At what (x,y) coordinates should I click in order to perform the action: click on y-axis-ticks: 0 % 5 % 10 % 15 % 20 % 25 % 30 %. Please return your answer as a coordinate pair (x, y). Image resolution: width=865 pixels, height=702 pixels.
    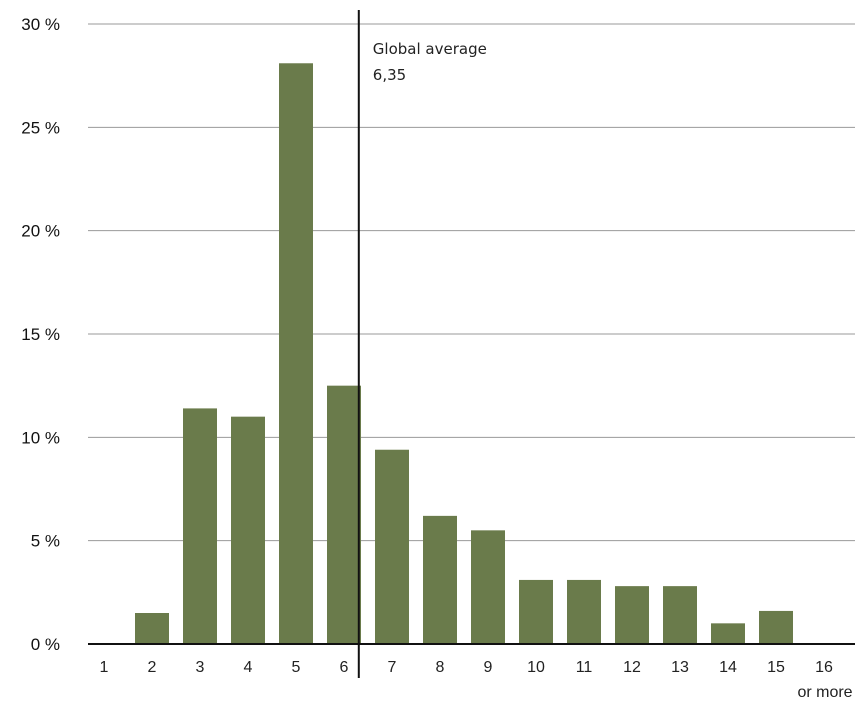
    Looking at the image, I should click on (40, 334).